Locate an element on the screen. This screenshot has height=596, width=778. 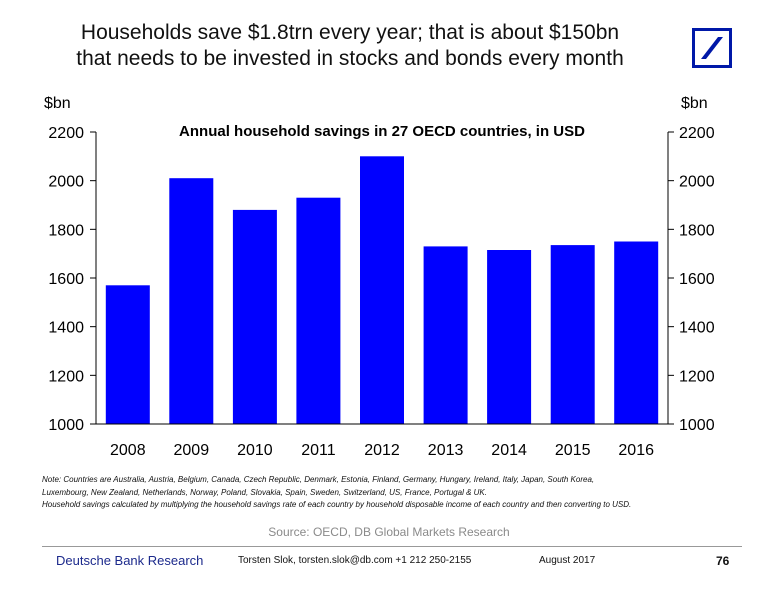
x-tick-label: 2016 is located at coordinates (636, 450).